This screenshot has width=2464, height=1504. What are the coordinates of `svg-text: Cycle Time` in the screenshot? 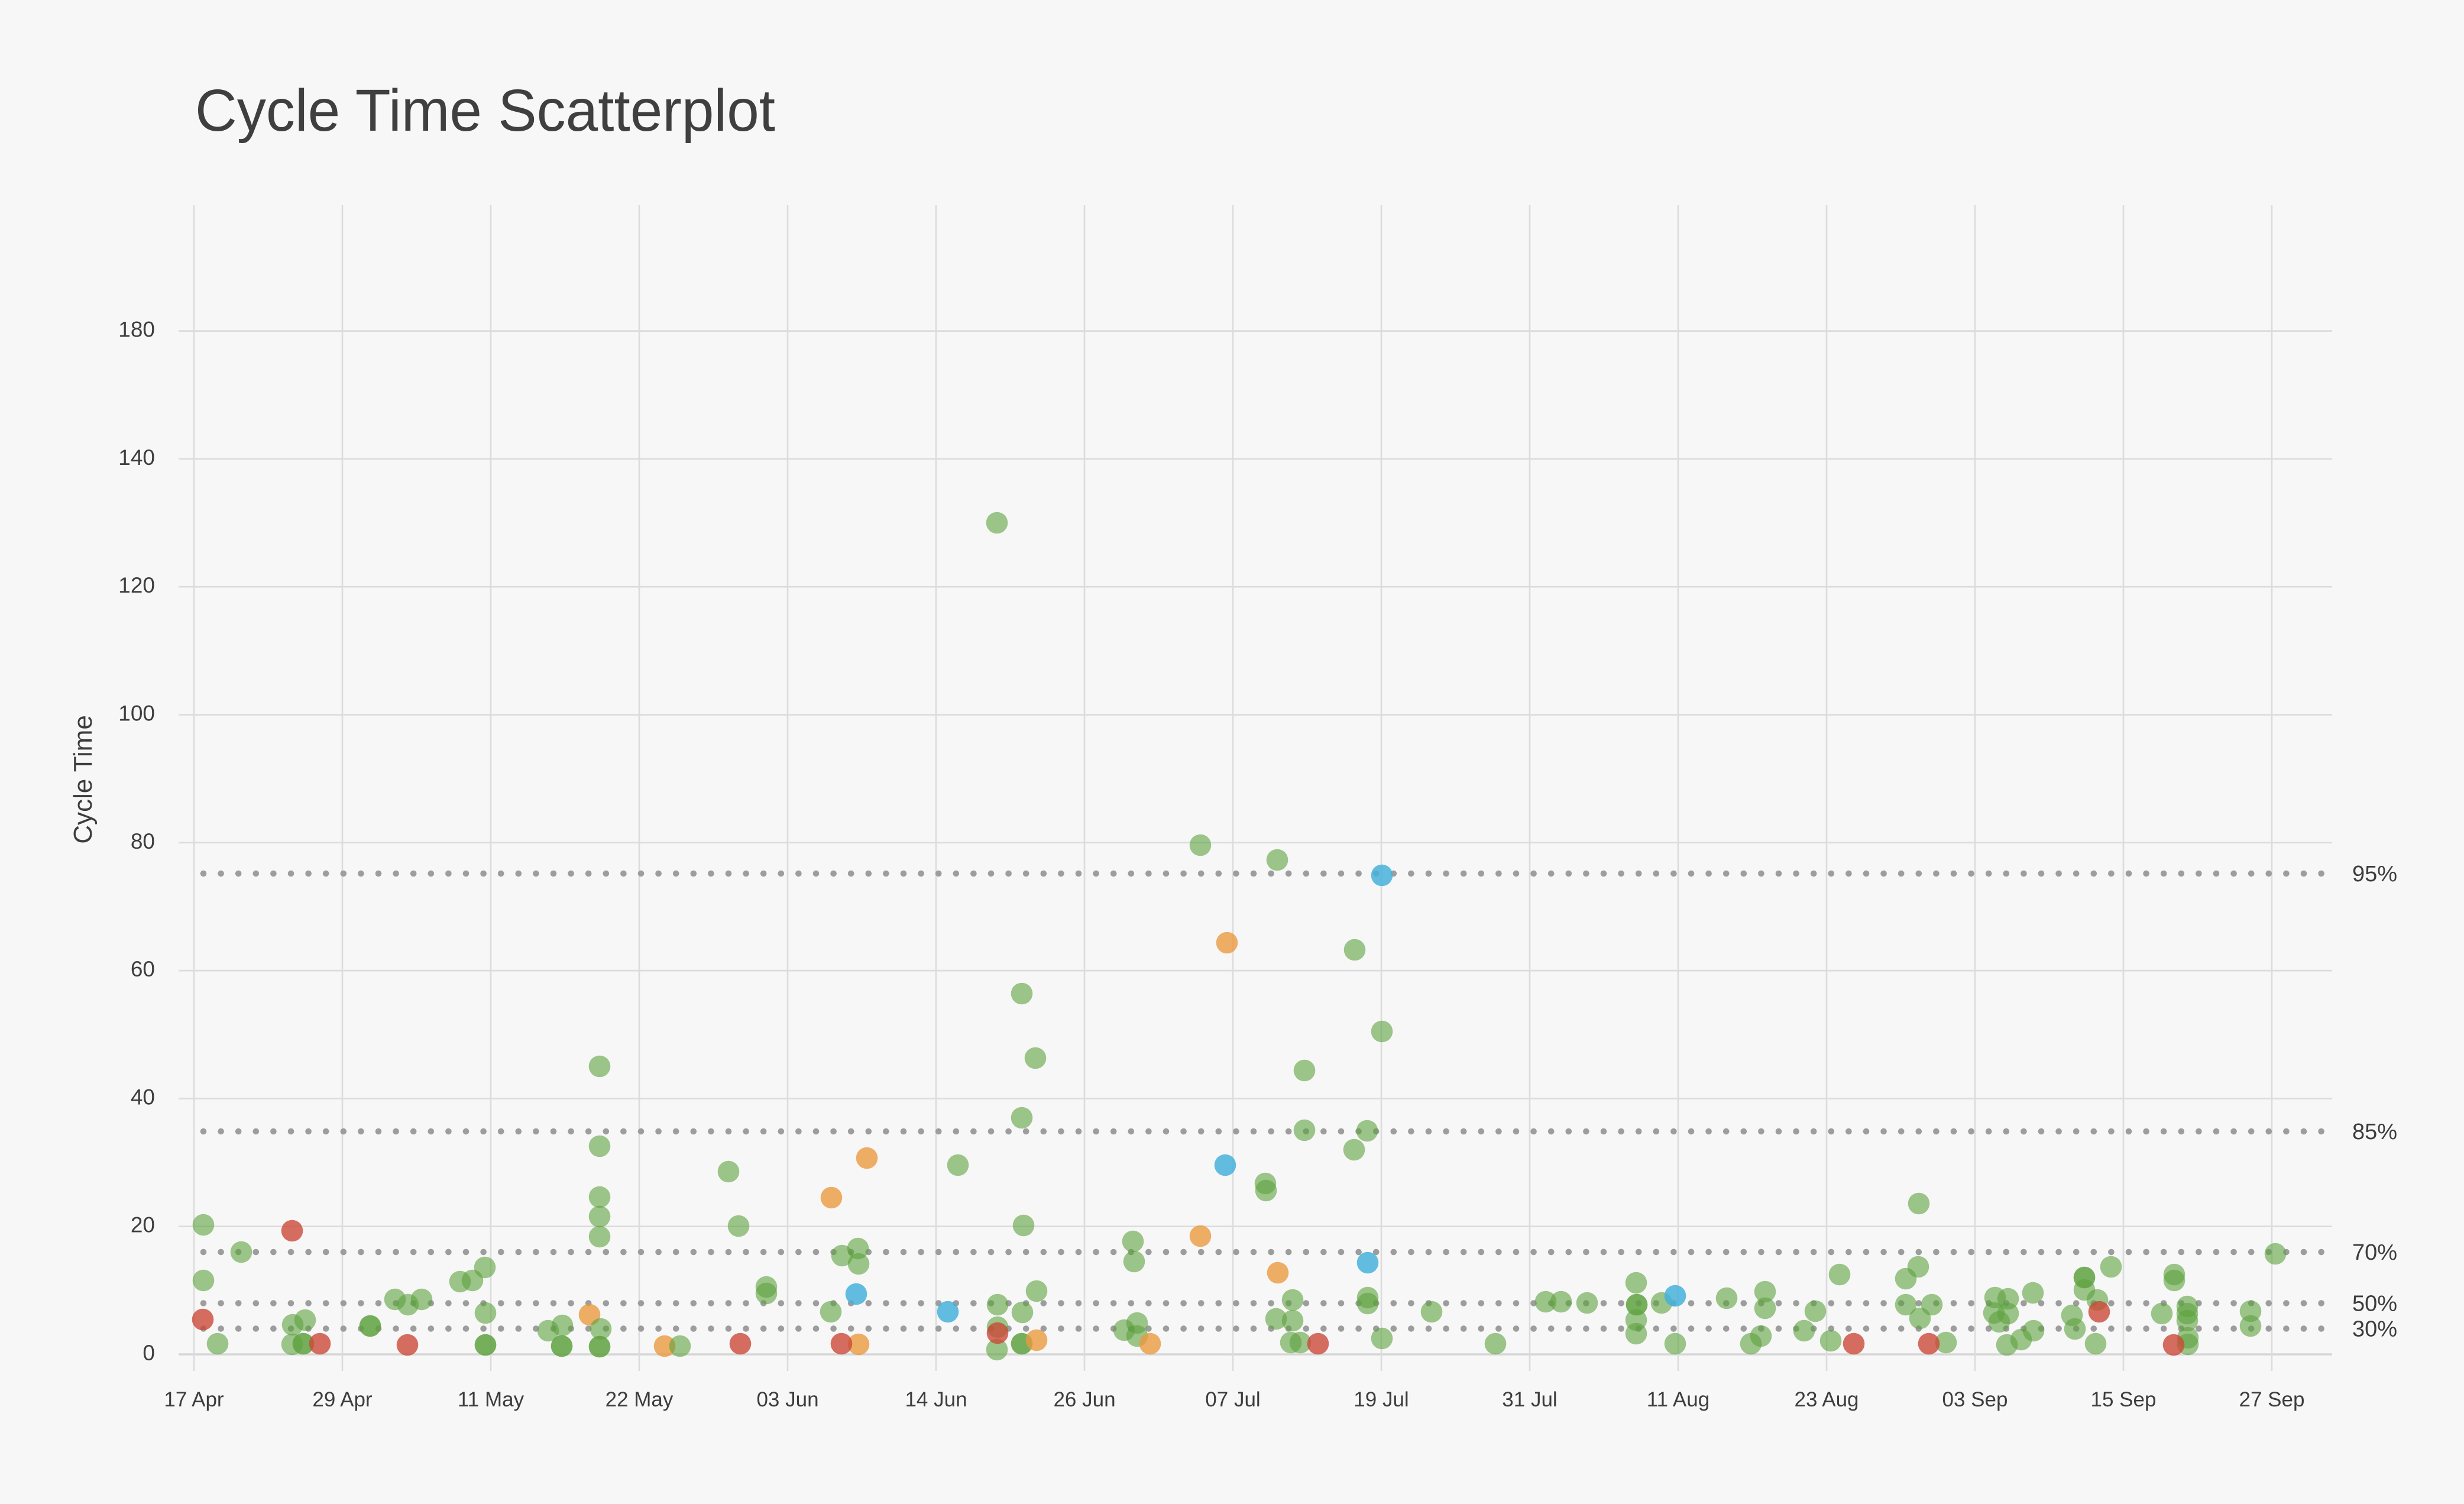 It's located at (83, 779).